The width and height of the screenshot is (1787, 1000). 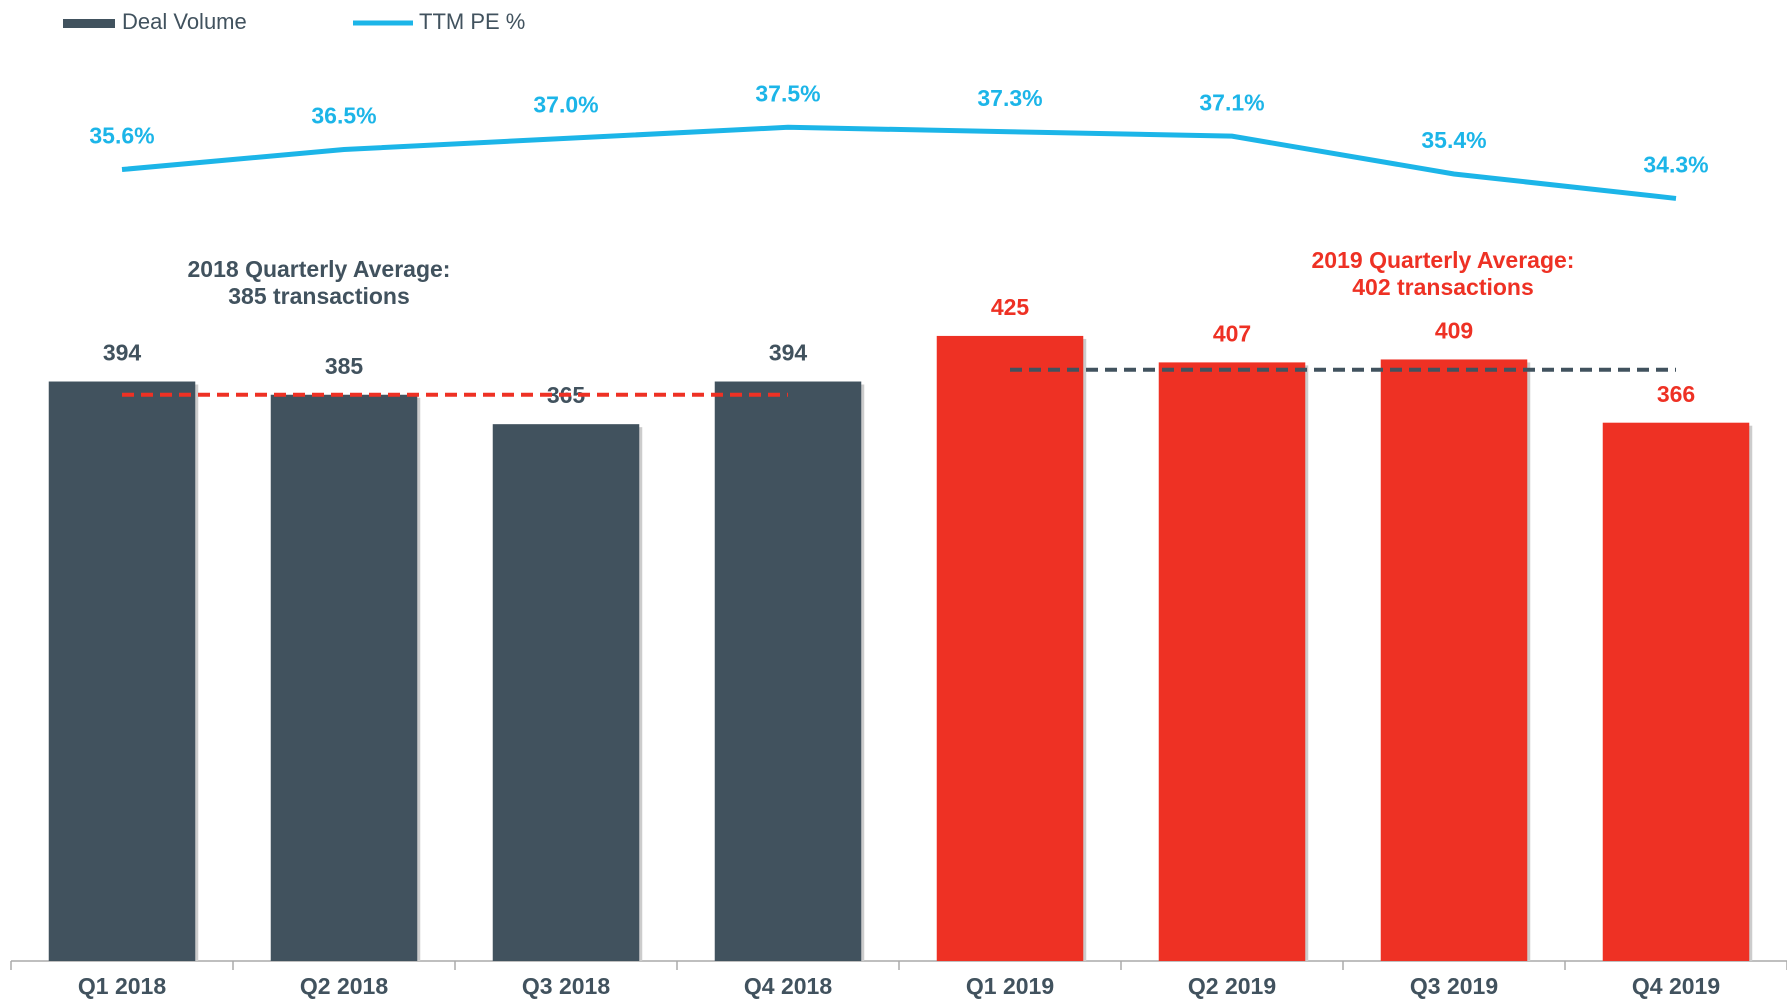 What do you see at coordinates (89, 23) in the screenshot?
I see `legend-swatch` at bounding box center [89, 23].